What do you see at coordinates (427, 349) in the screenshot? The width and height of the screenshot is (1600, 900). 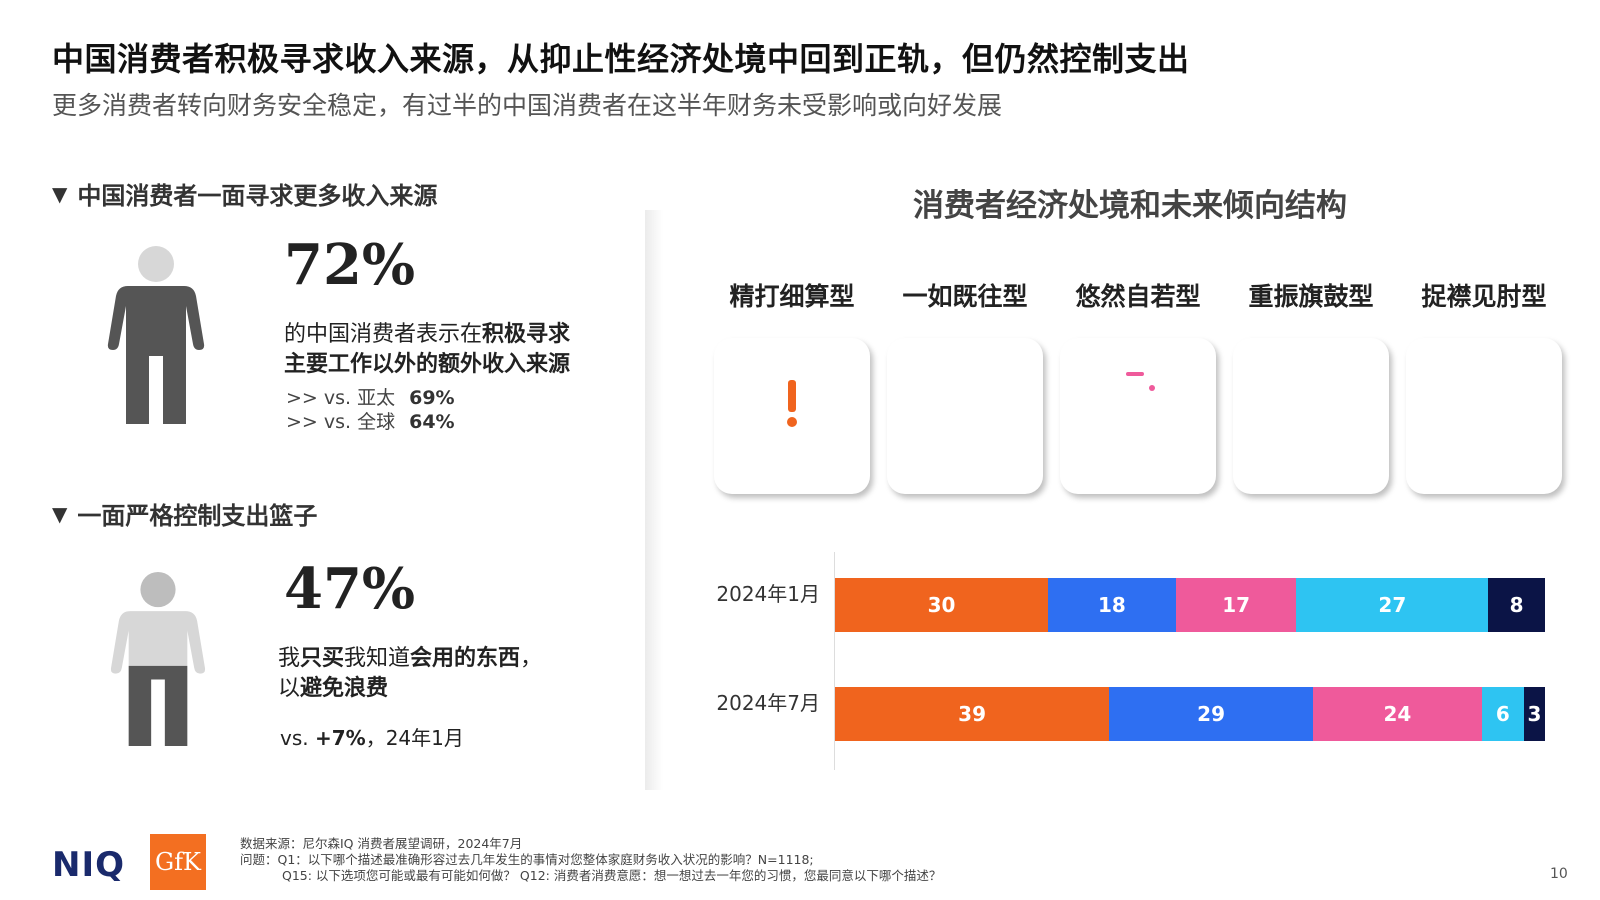 I see `stat-description-1: 的中国消费者表示在积极寻求 主要工作以外的额外收入来源` at bounding box center [427, 349].